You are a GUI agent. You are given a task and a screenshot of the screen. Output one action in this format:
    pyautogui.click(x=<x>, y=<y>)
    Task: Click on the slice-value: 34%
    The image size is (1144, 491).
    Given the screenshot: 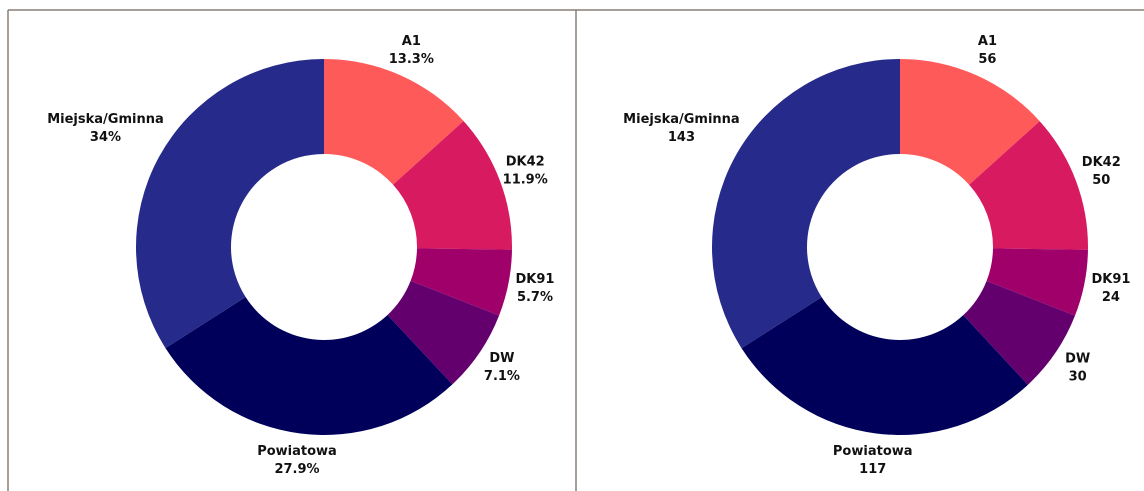 What is the action you would take?
    pyautogui.click(x=105, y=137)
    